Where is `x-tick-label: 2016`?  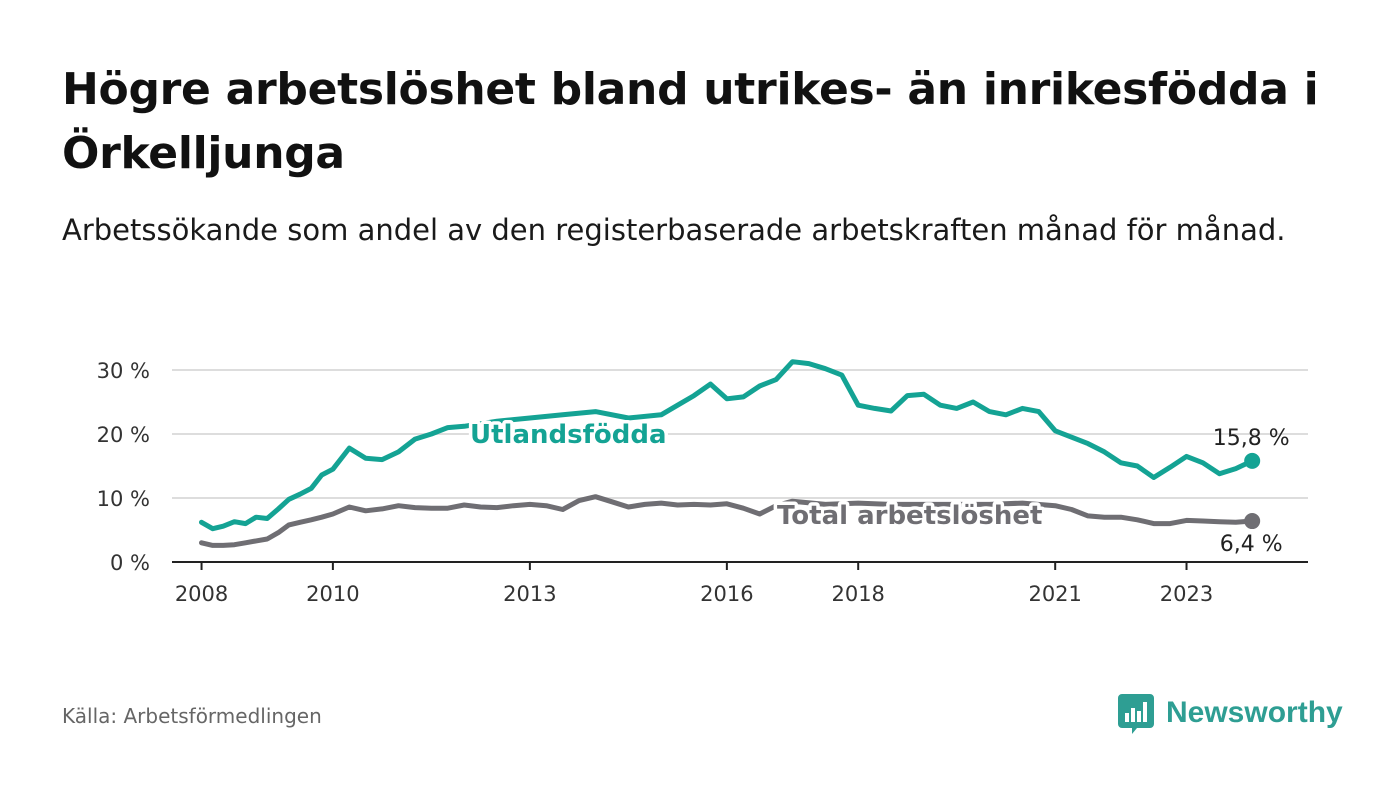 x-tick-label: 2016 is located at coordinates (726, 594).